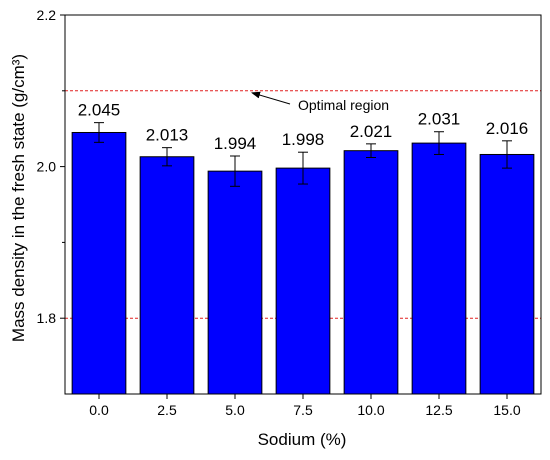  What do you see at coordinates (99, 132) in the screenshot?
I see `error-bar-0.0` at bounding box center [99, 132].